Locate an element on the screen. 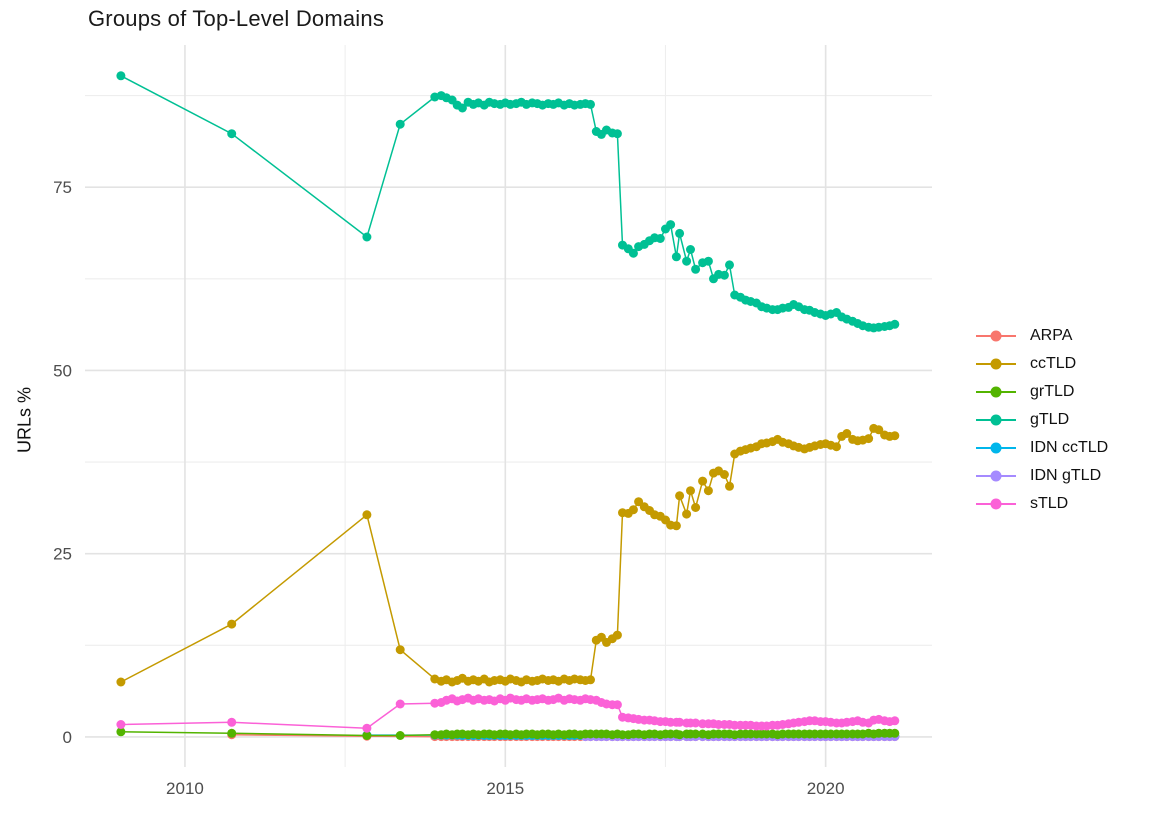  y-tick-label: 0 is located at coordinates (67, 737).